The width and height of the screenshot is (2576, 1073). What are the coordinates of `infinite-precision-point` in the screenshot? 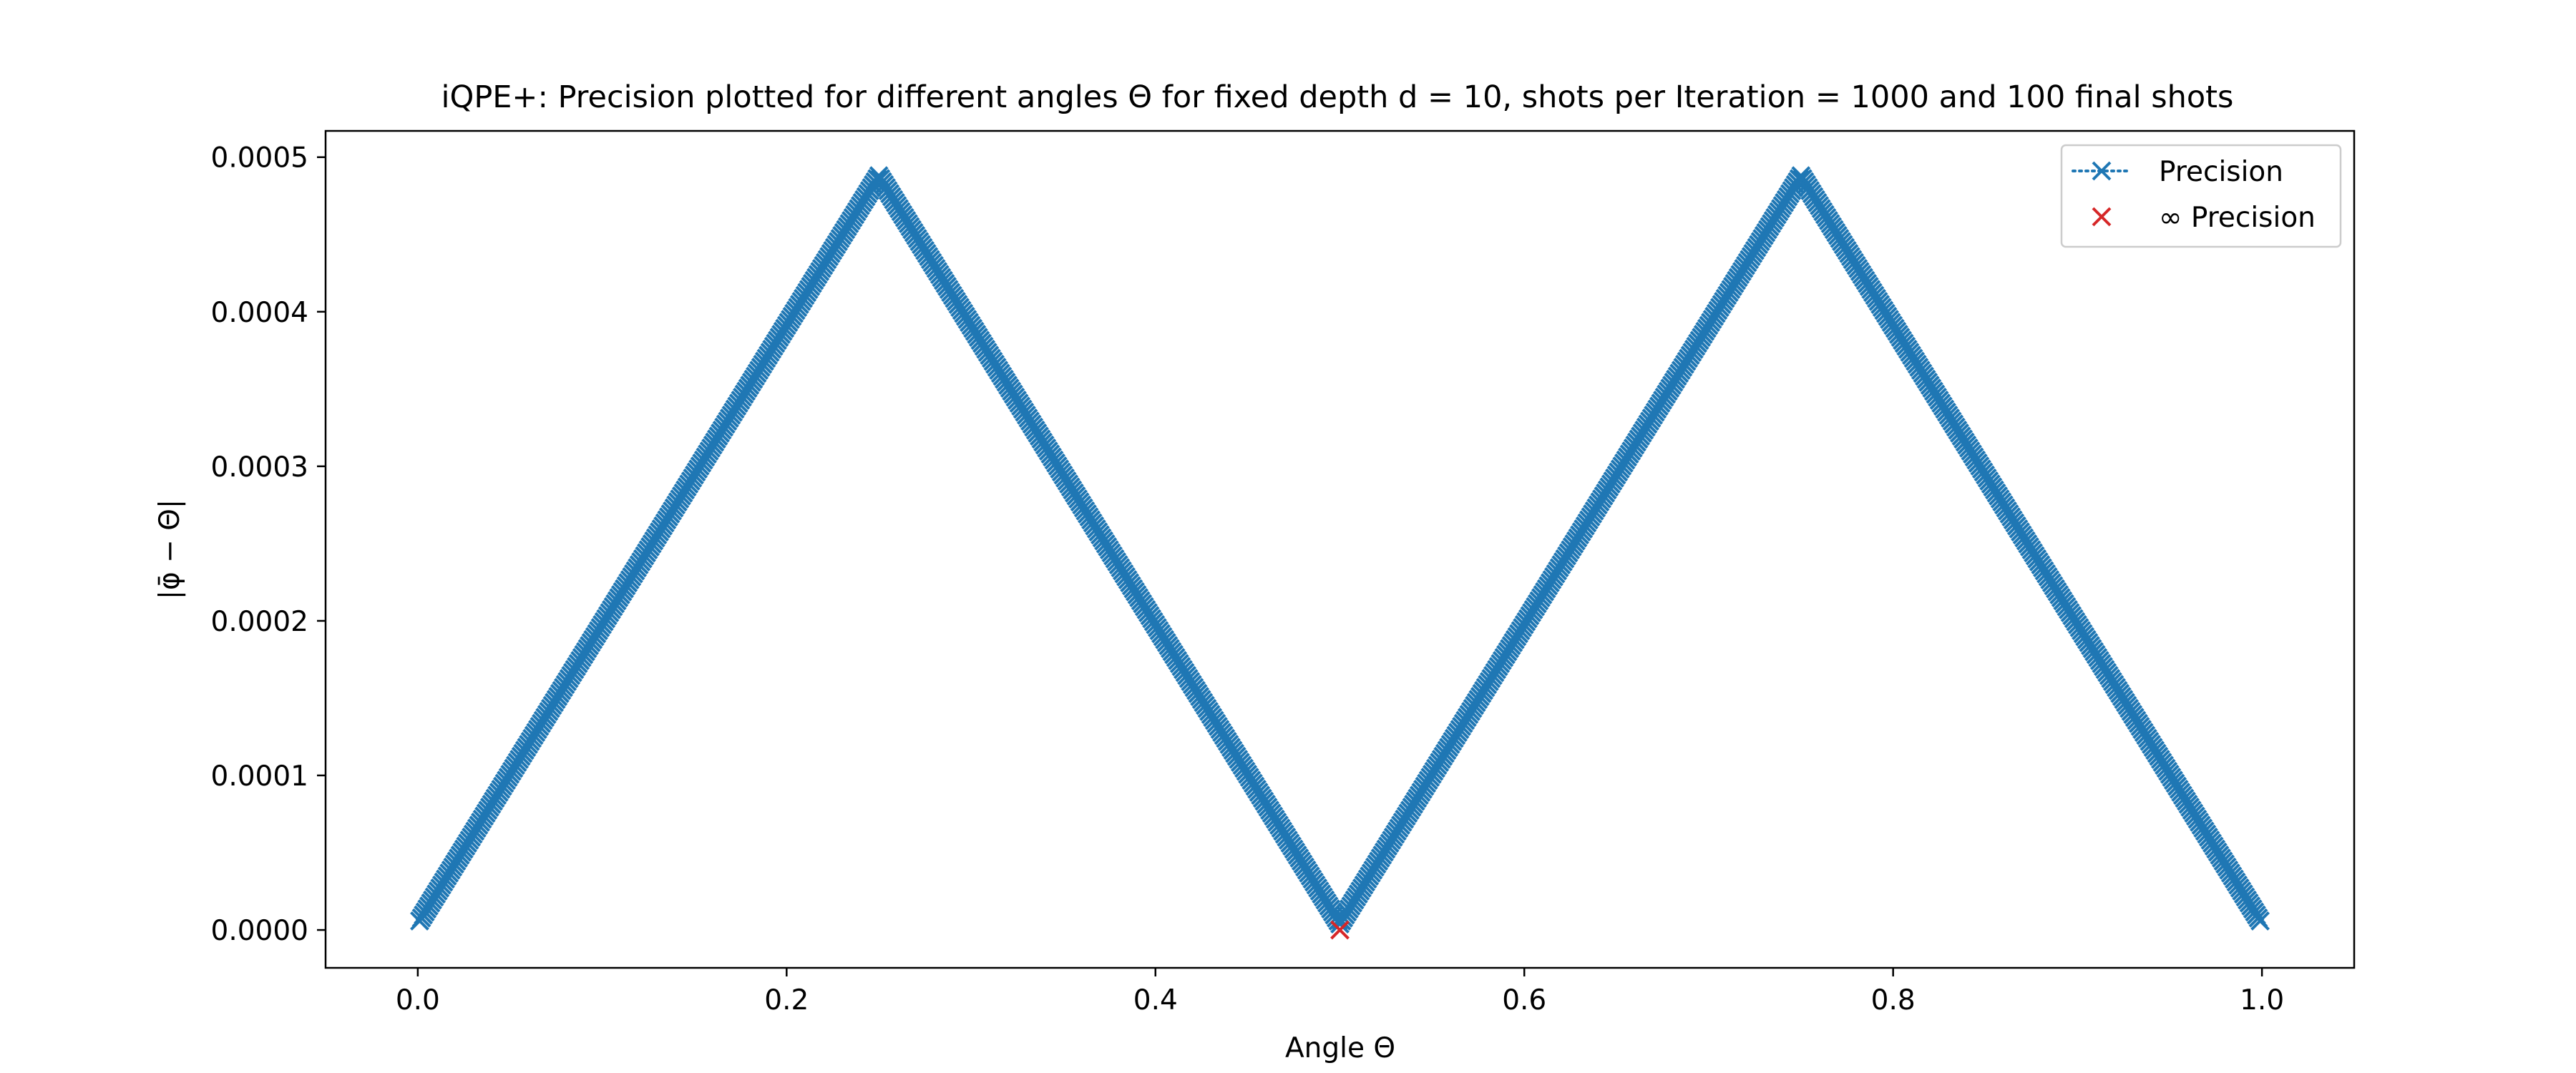 It's located at (1340, 930).